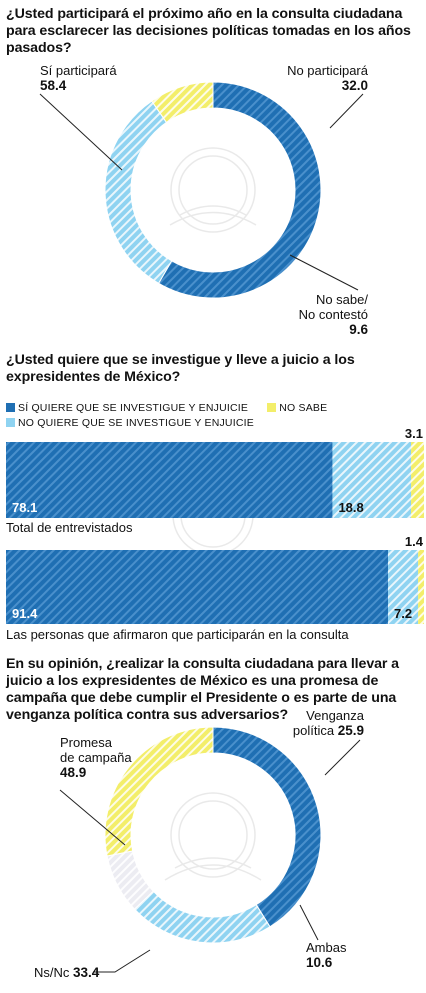 The width and height of the screenshot is (426, 993). Describe the element at coordinates (350, 507) in the screenshot. I see `bar-0-label-1: 18.8` at that location.